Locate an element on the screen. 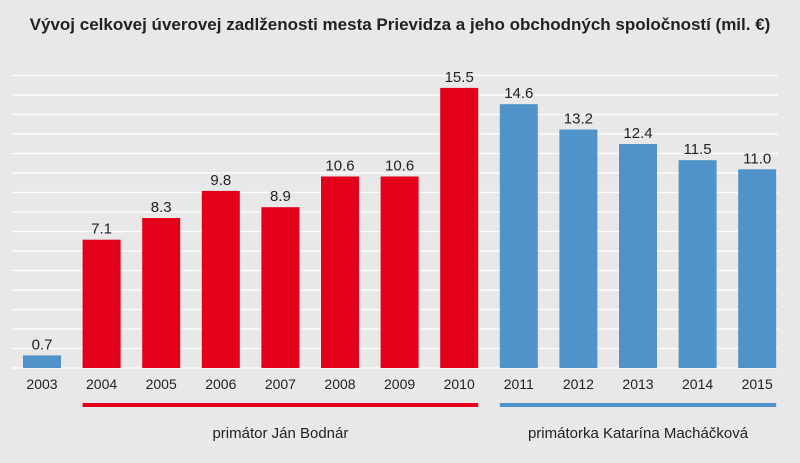  x-tick-2015: 2015 is located at coordinates (757, 384).